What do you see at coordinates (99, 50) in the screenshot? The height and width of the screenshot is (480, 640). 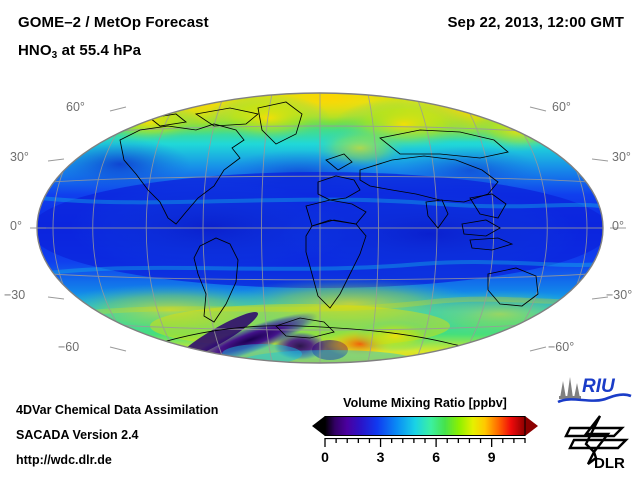 I see `species-level: at 55.4 hPa` at bounding box center [99, 50].